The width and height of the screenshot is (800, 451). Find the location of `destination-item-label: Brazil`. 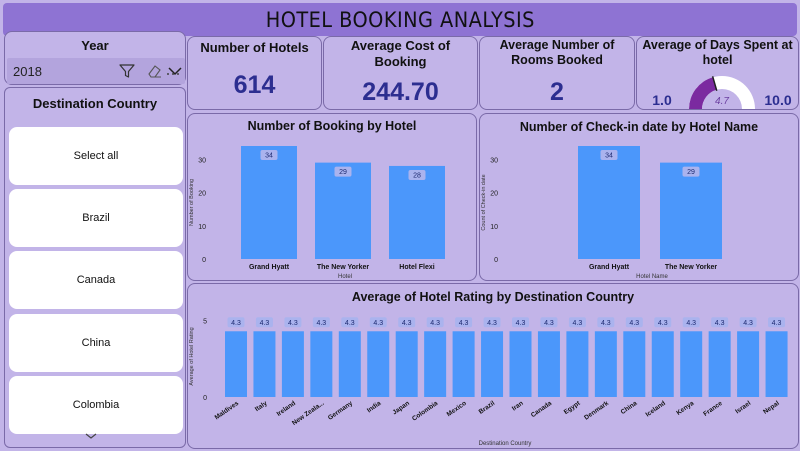

destination-item-label: Brazil is located at coordinates (96, 218).